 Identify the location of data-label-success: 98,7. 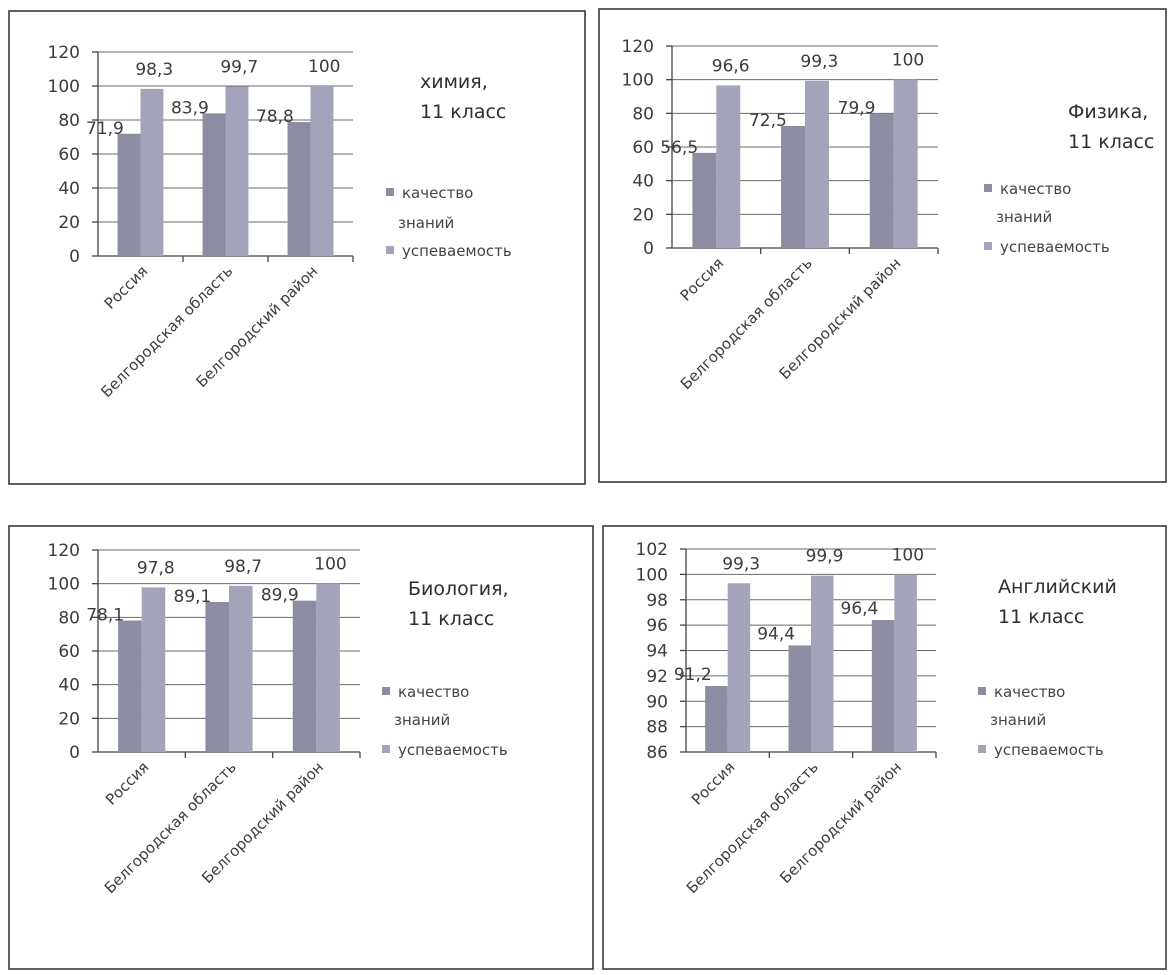
(243, 567).